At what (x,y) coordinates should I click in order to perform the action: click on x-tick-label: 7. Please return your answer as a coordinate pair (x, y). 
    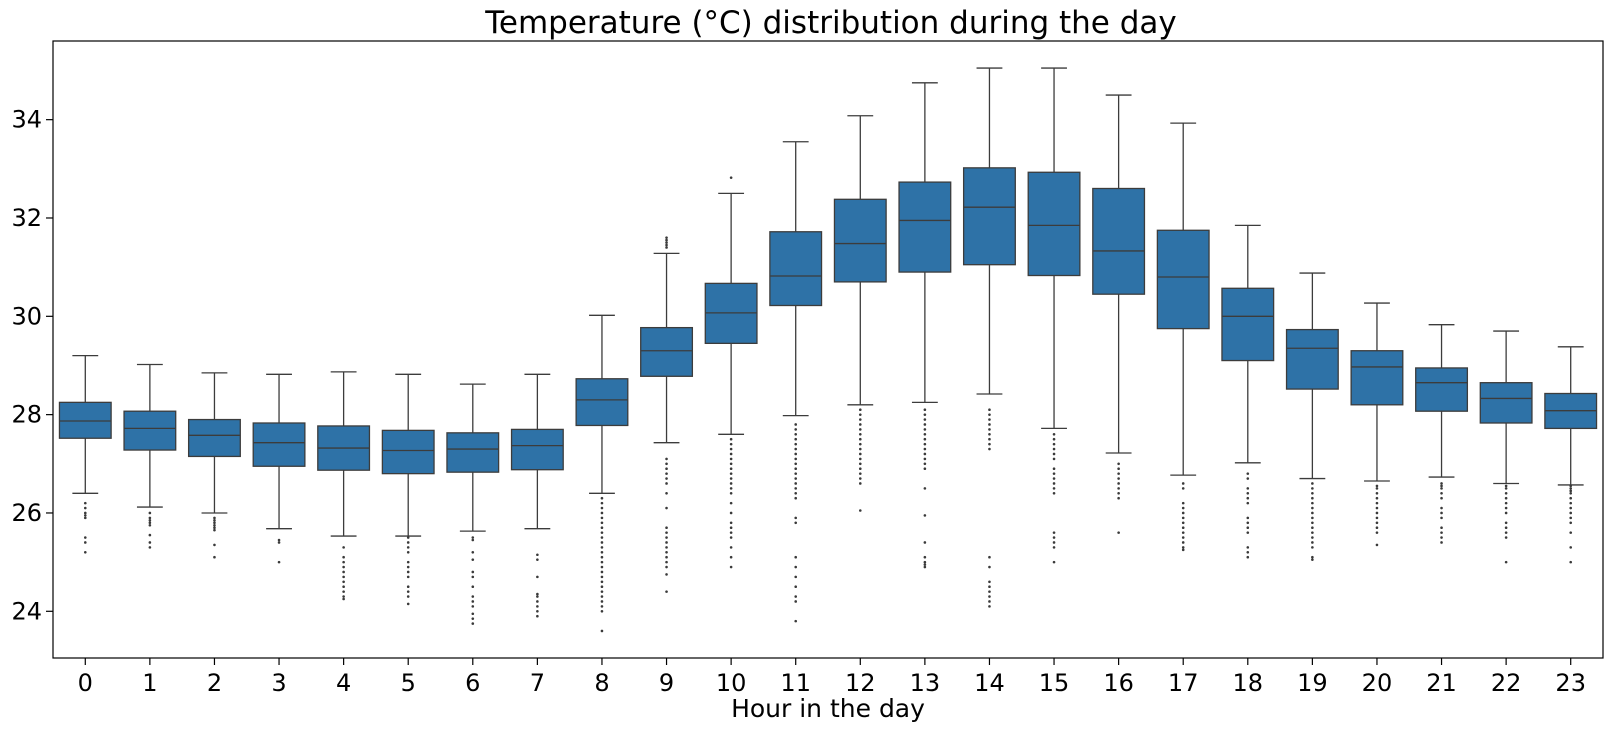
    Looking at the image, I should click on (537, 683).